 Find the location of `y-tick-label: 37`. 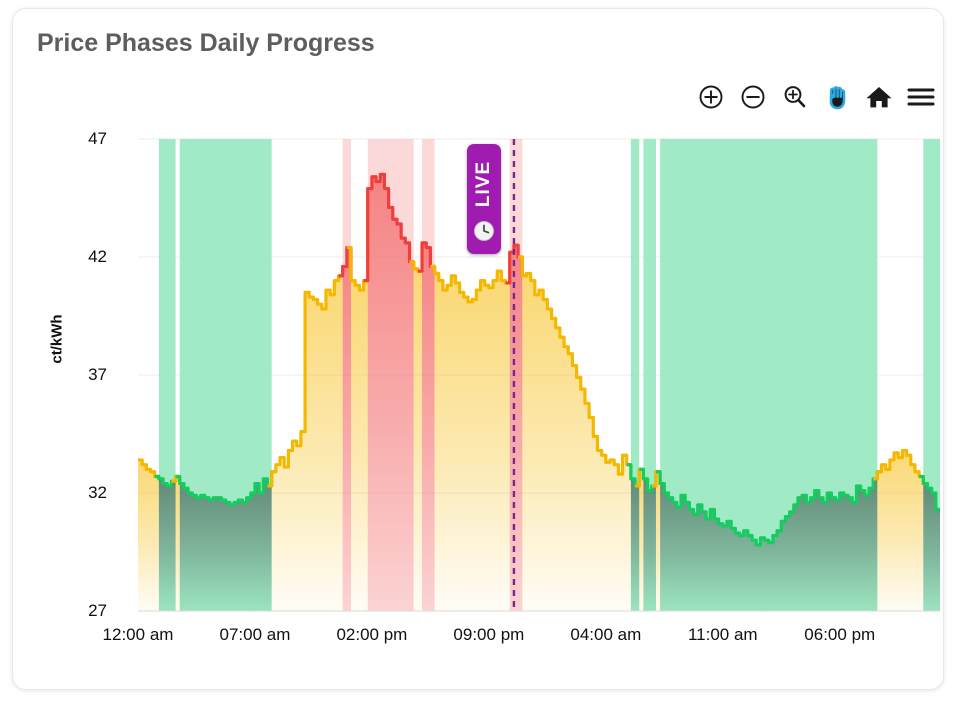

y-tick-label: 37 is located at coordinates (97, 374).